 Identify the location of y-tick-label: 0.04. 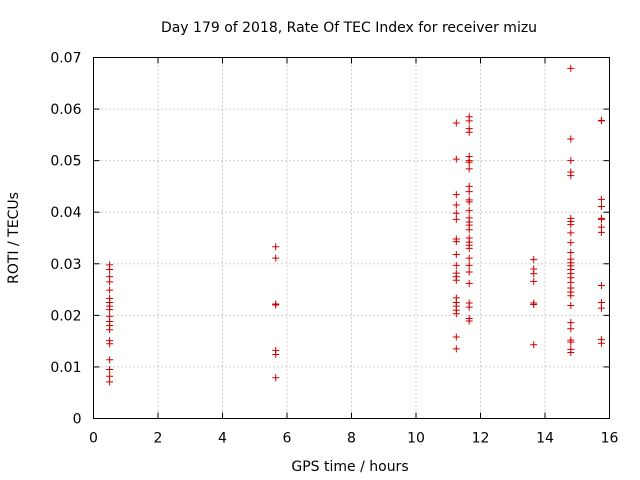
(65, 213).